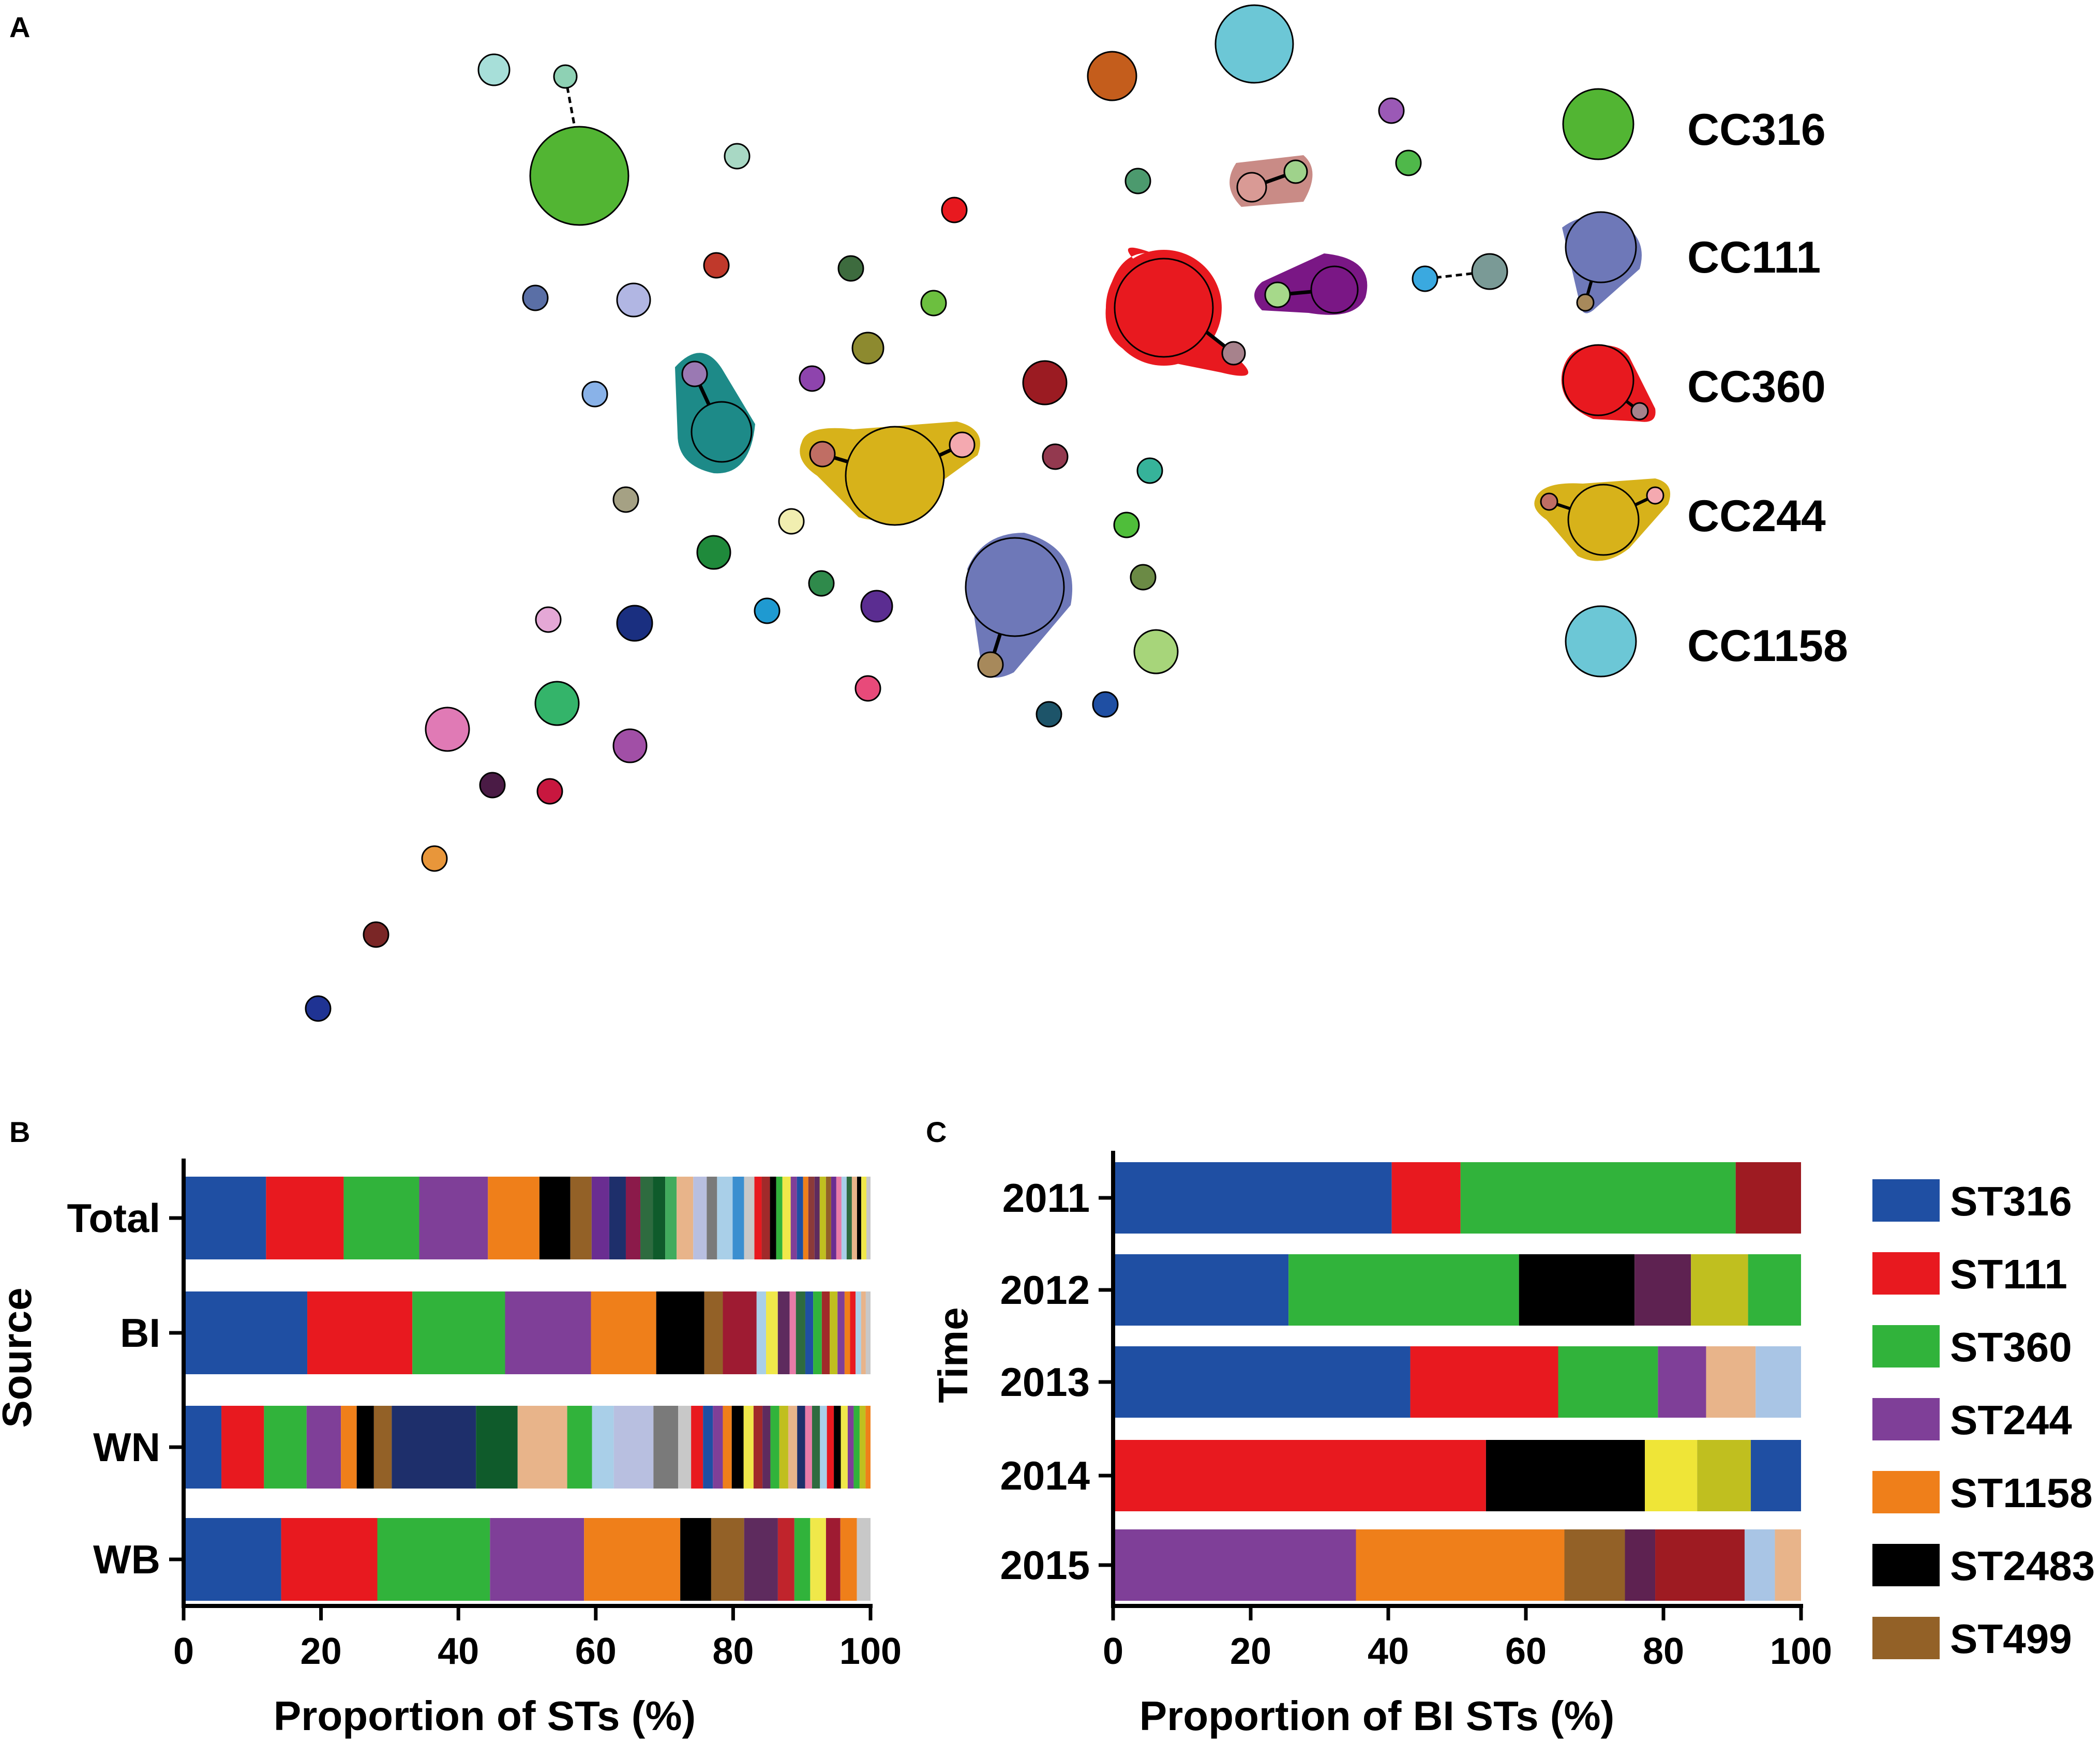  Describe the element at coordinates (126, 1559) in the screenshot. I see `chart-b-category-label: WB` at that location.